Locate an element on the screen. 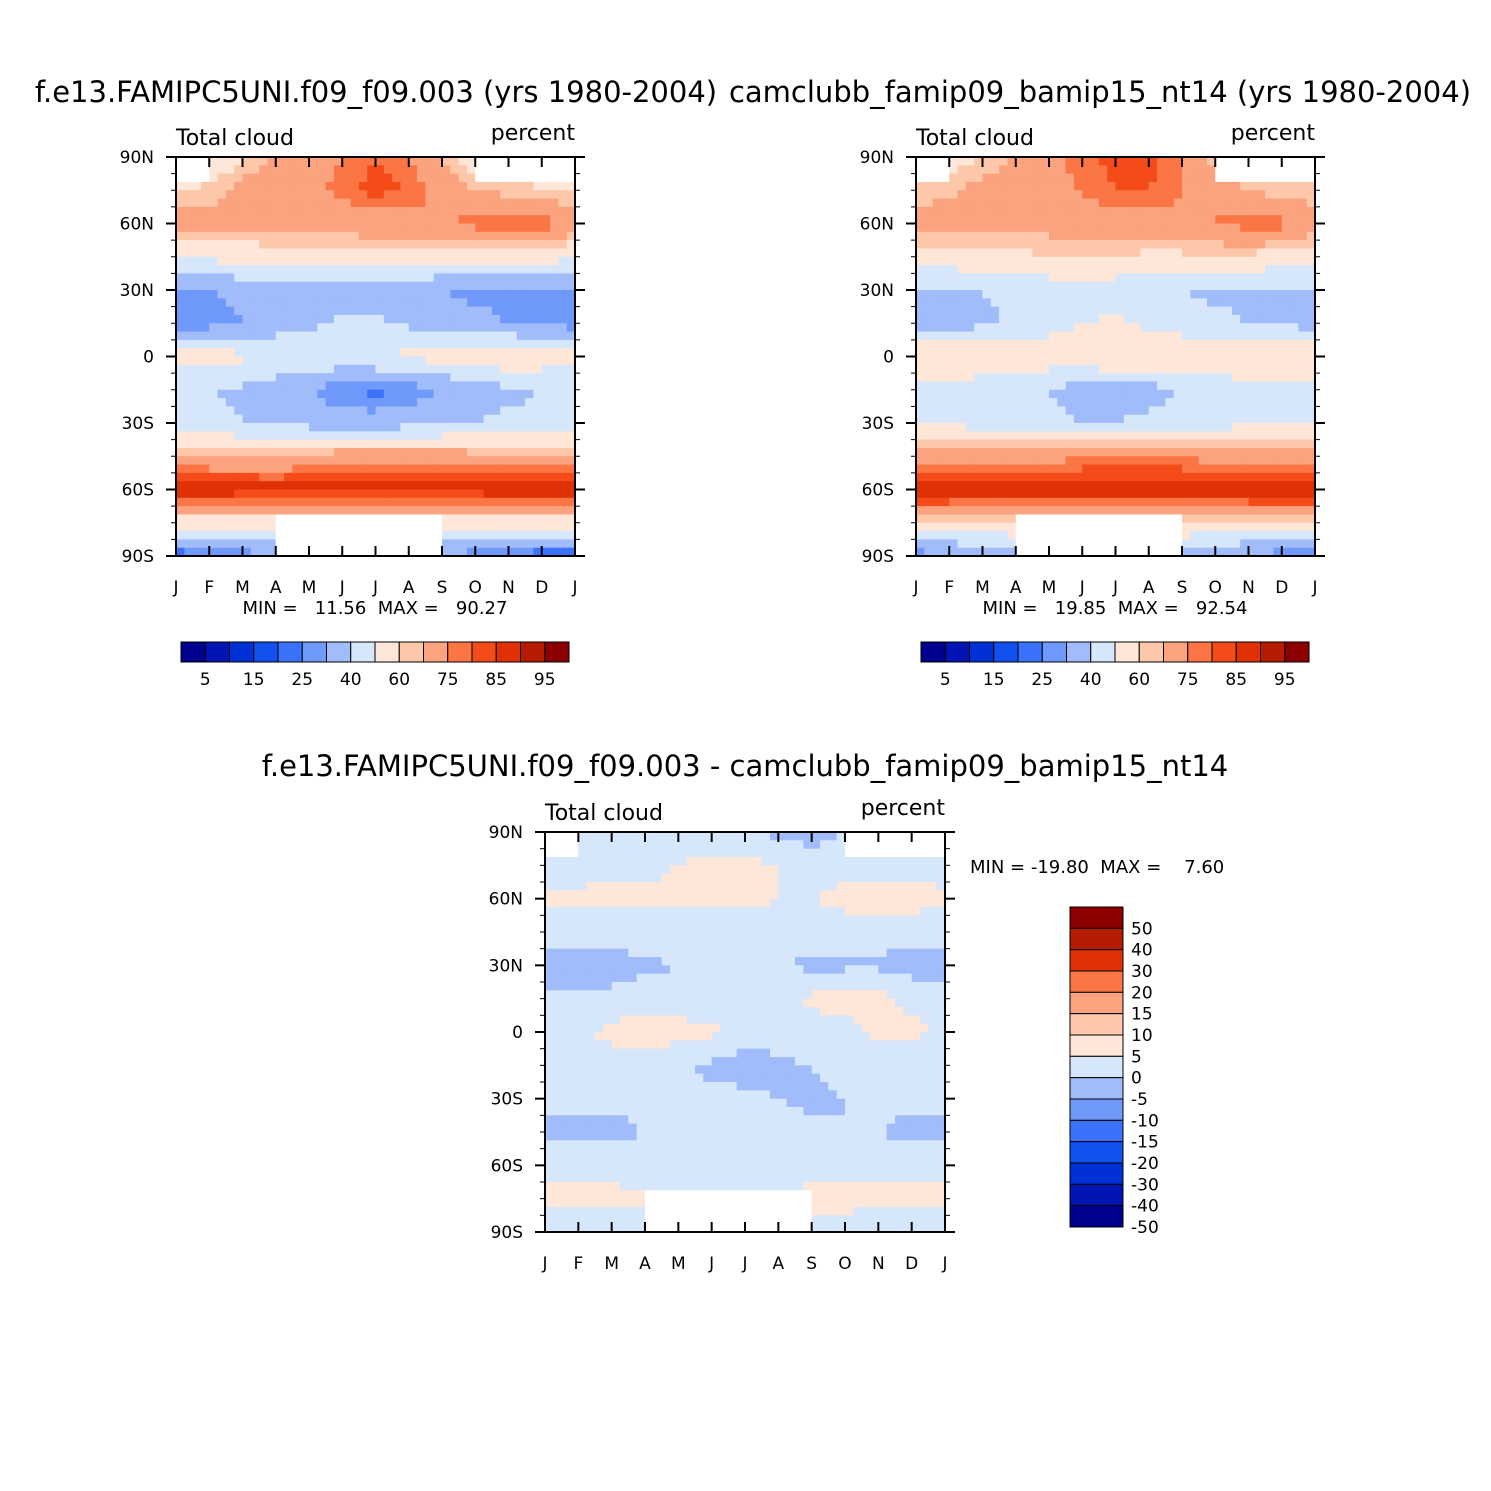 This screenshot has width=1491, height=1491. panel-1-field is located at coordinates (376, 357).